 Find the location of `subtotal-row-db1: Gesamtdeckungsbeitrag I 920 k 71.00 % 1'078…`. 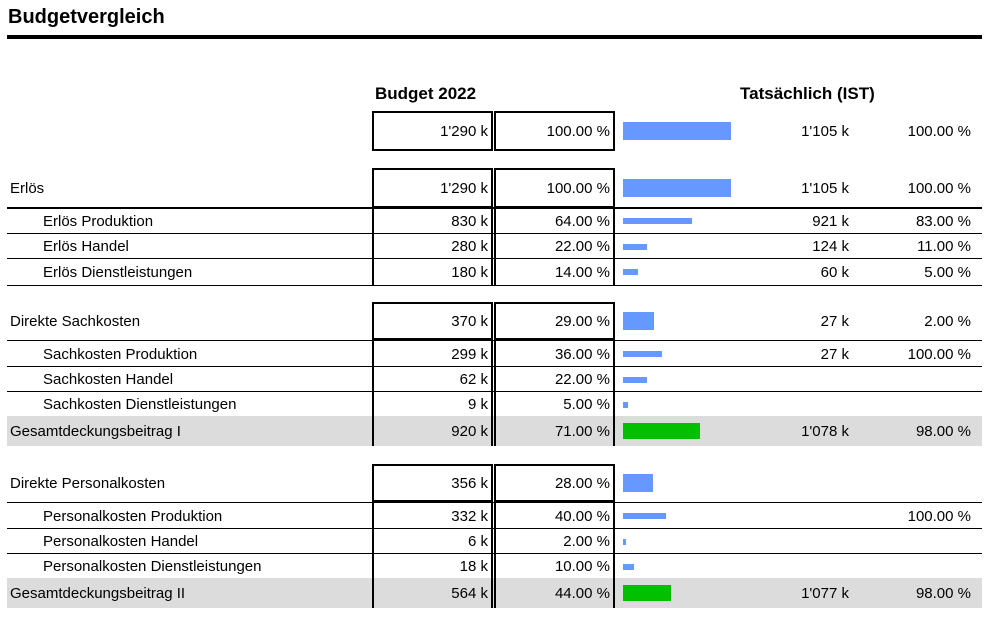

subtotal-row-db1: Gesamtdeckungsbeitrag I 920 k 71.00 % 1'078… is located at coordinates (494, 431).